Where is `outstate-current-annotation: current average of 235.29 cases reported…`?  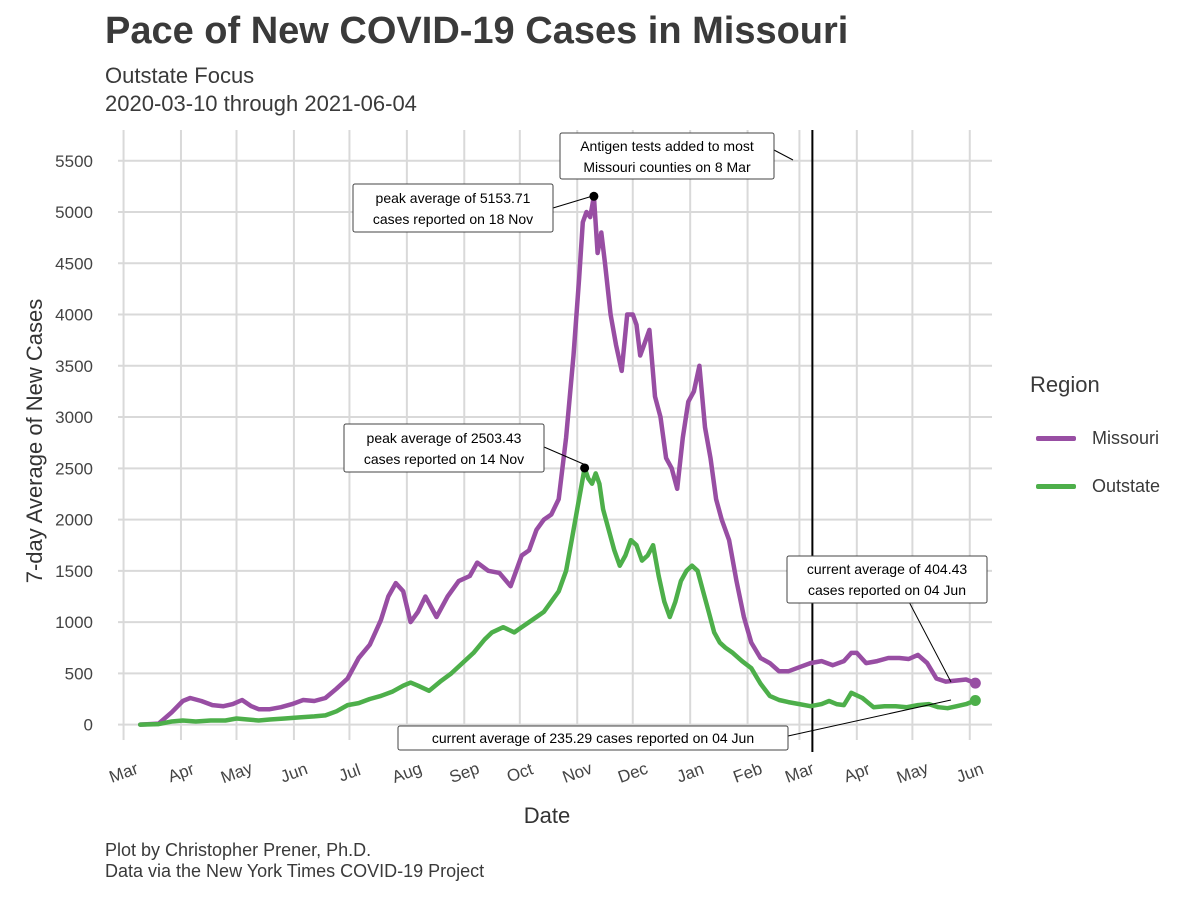
outstate-current-annotation: current average of 235.29 cases reported… is located at coordinates (593, 738).